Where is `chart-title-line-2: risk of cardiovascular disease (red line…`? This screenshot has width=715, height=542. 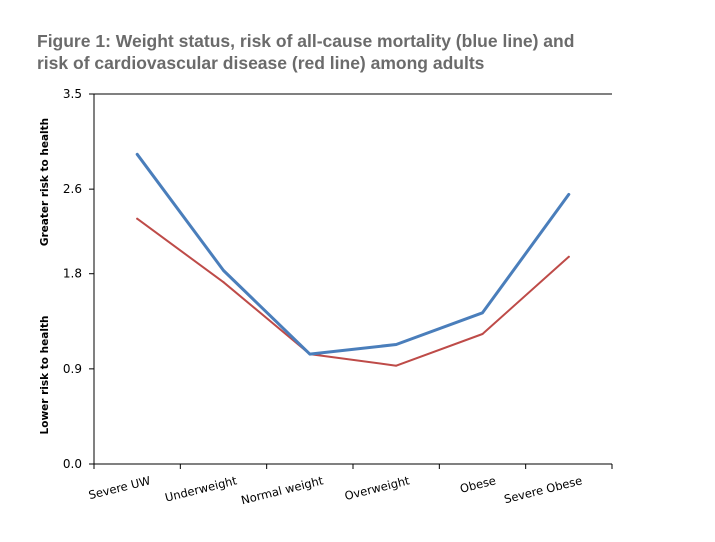
chart-title-line-2: risk of cardiovascular disease (red line… is located at coordinates (261, 63).